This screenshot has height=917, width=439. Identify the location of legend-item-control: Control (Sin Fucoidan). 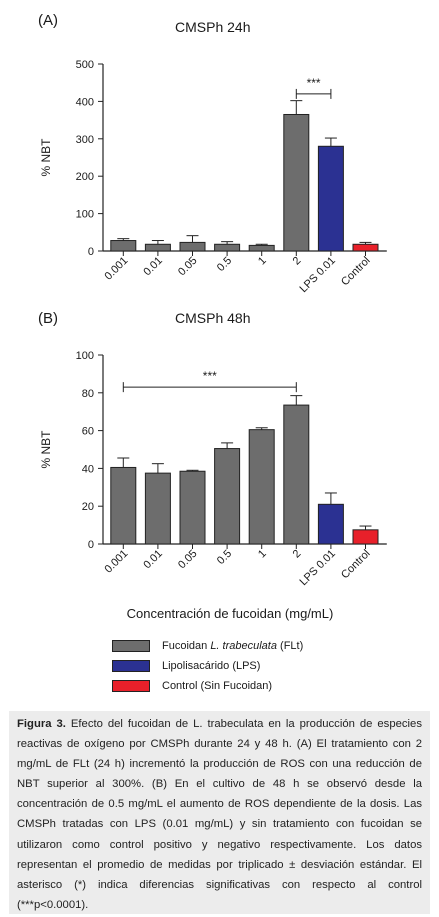
(207, 686).